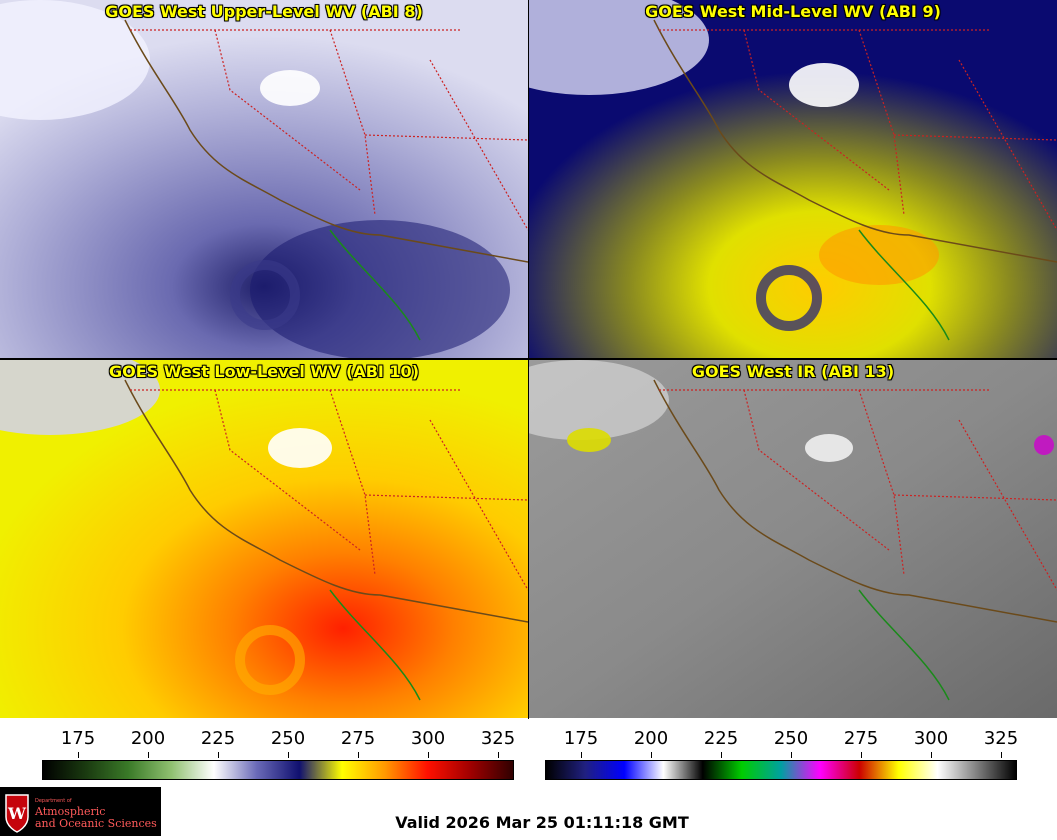  I want to click on wv-colorbar, so click(278, 770).